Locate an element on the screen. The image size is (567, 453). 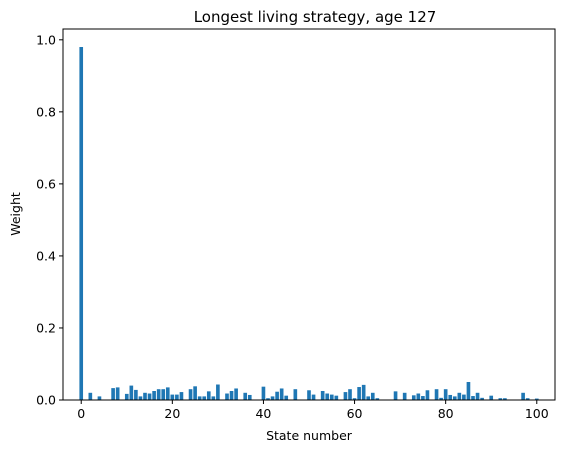
y-tick-label: 0.6 is located at coordinates (46, 183).